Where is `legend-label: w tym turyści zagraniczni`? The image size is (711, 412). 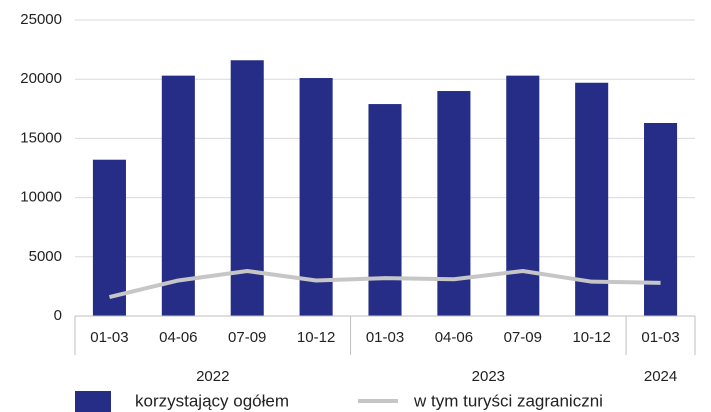 legend-label: w tym turyści zagraniczni is located at coordinates (508, 400).